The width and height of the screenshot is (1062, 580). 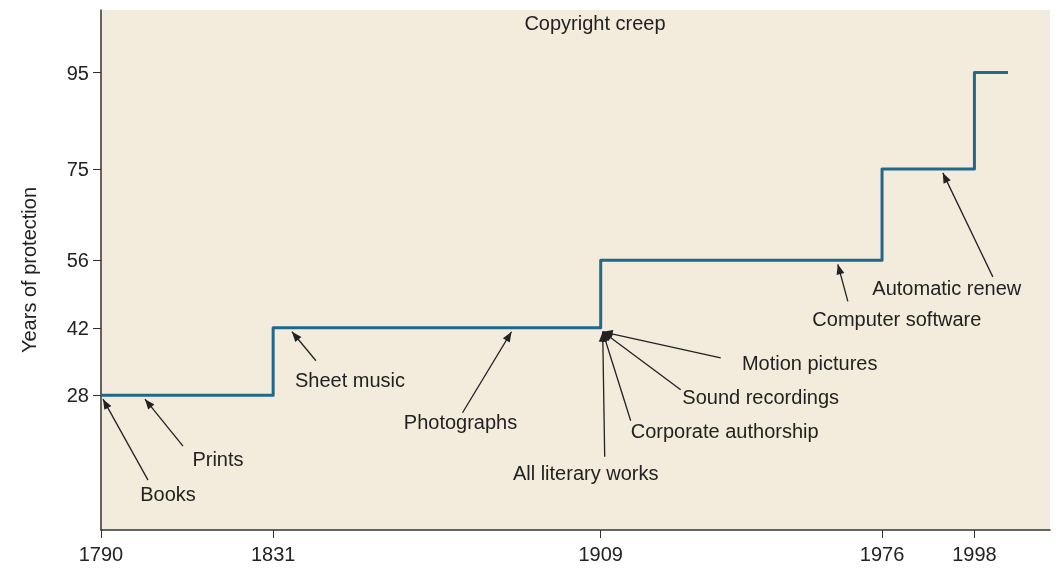 I want to click on y-tick-label: 95, so click(x=77, y=72).